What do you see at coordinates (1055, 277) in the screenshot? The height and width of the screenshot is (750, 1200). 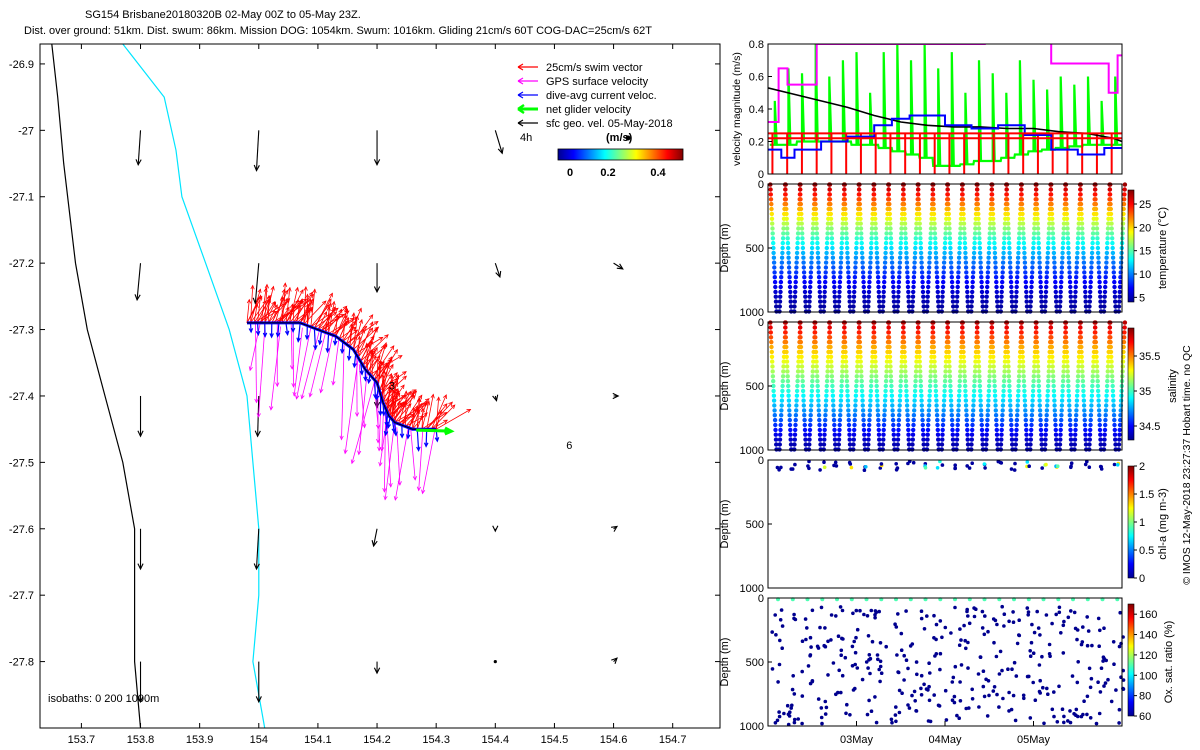 I see `temperature_section-point-19-a19` at bounding box center [1055, 277].